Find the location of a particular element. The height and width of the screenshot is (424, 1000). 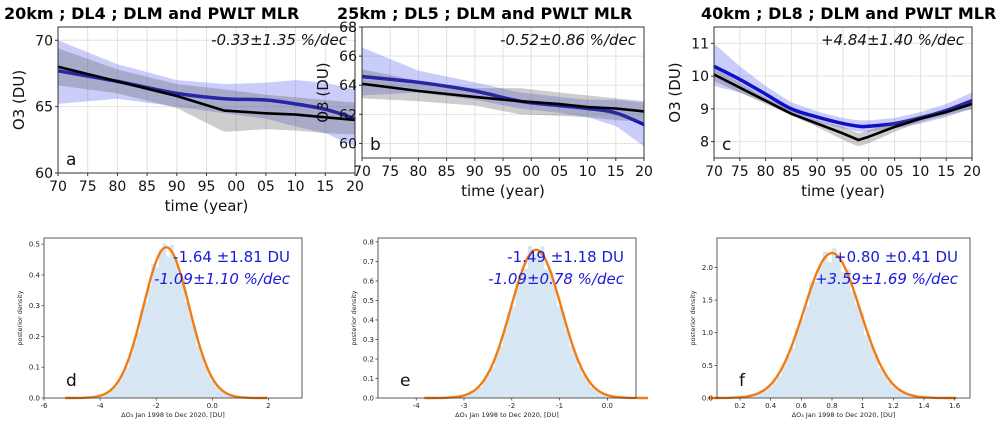

y-tick-label: 64 is located at coordinates (348, 86).